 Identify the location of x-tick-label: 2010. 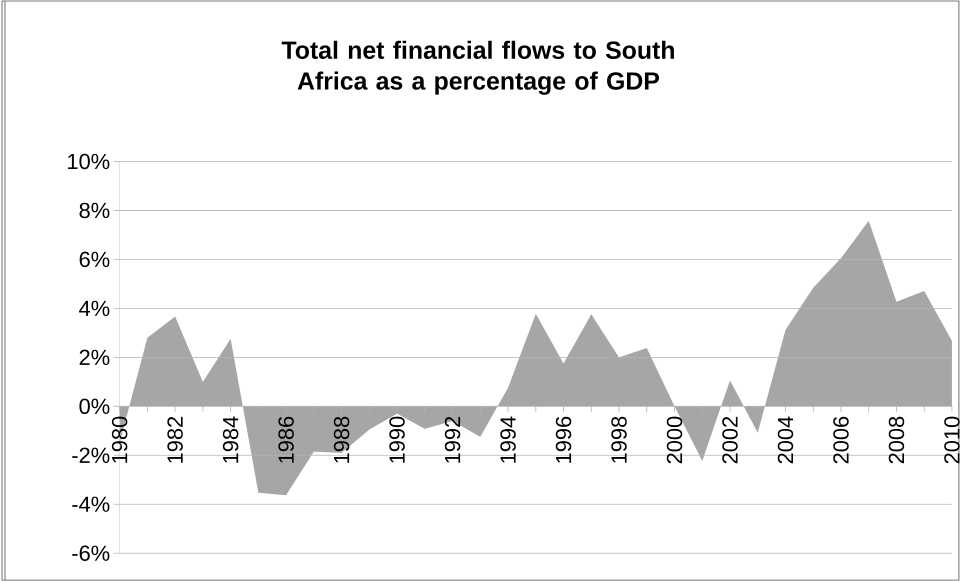
(952, 440).